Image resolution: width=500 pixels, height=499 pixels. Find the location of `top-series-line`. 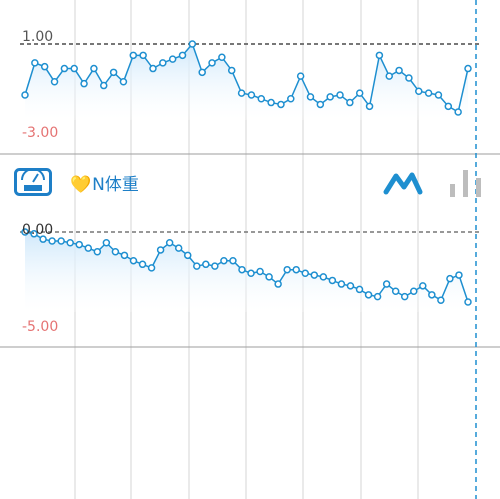

top-series-line is located at coordinates (246, 78).